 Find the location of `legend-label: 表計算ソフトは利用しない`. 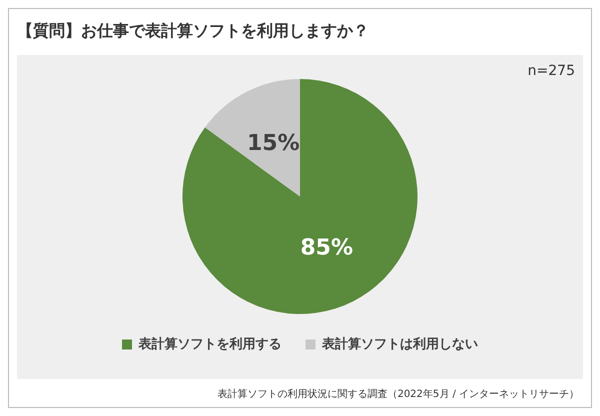

legend-label: 表計算ソフトは利用しない is located at coordinates (399, 344).